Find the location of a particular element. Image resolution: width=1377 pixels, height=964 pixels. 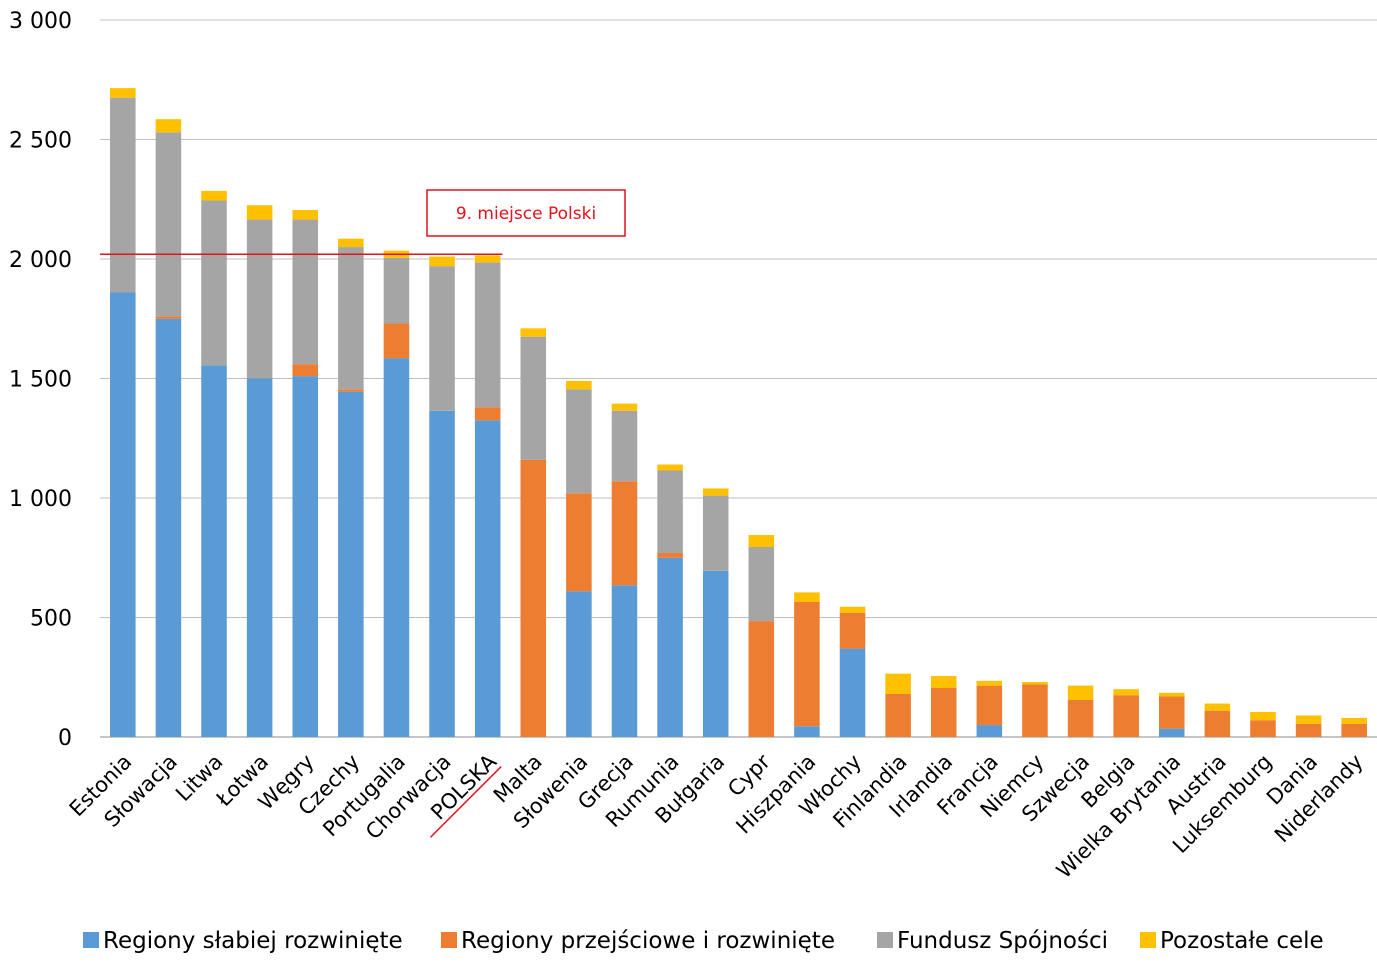

bar-segment-słowenia-s3 is located at coordinates (579, 441).